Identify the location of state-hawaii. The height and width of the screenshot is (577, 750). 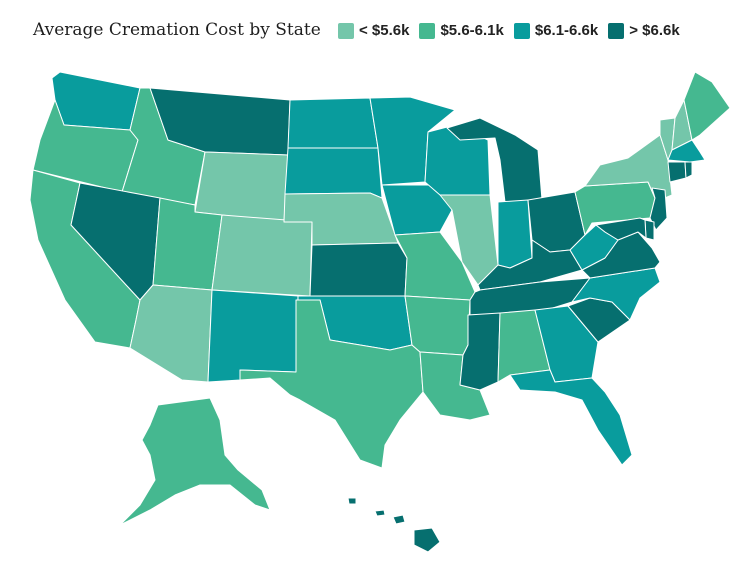
(394, 525).